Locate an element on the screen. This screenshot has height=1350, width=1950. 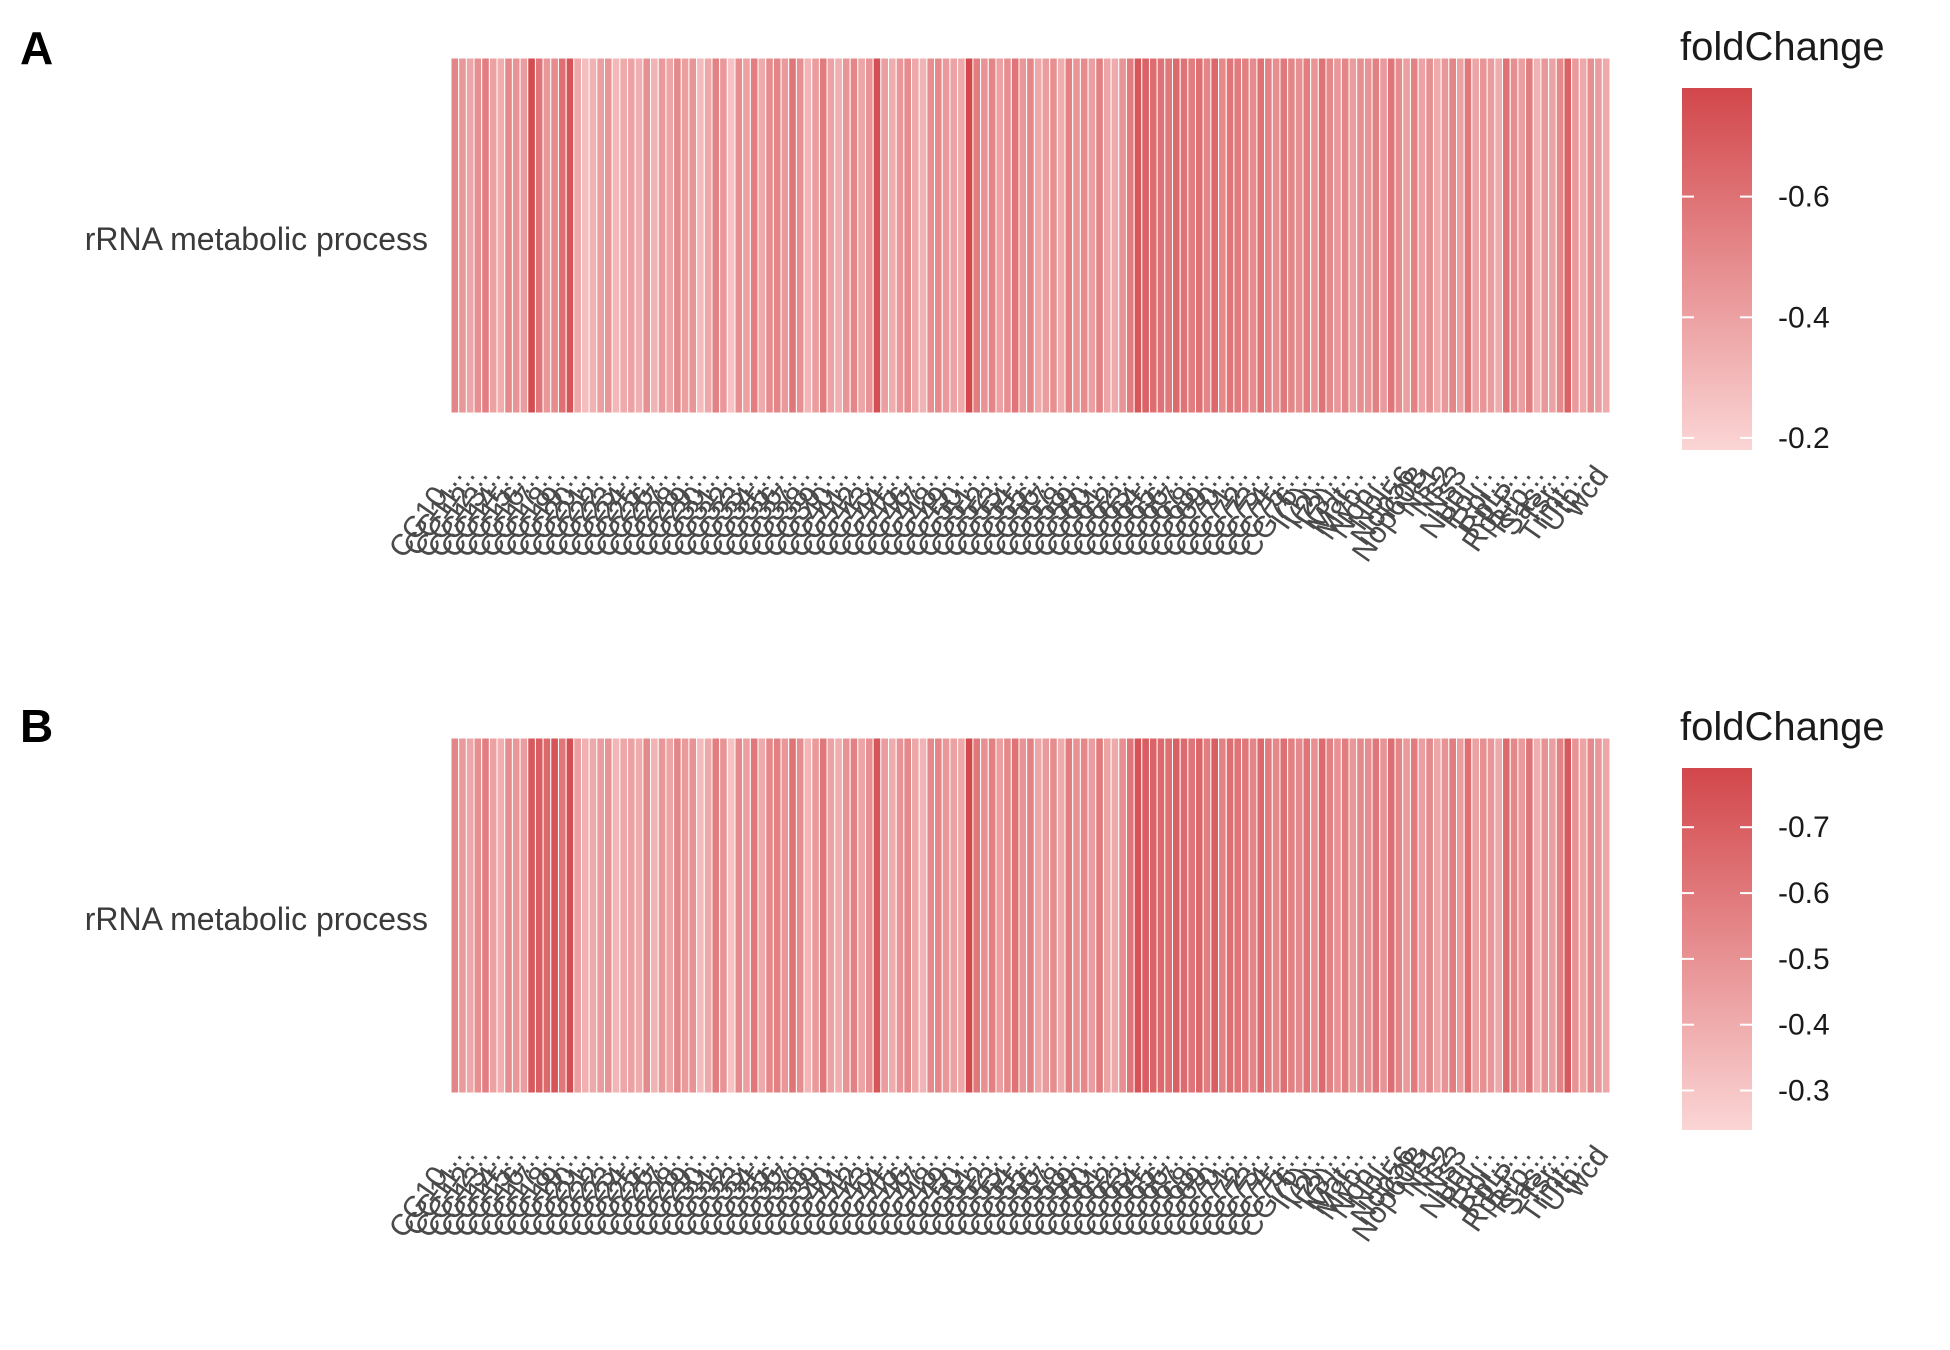
legend-colorbar-a is located at coordinates (1717, 269).